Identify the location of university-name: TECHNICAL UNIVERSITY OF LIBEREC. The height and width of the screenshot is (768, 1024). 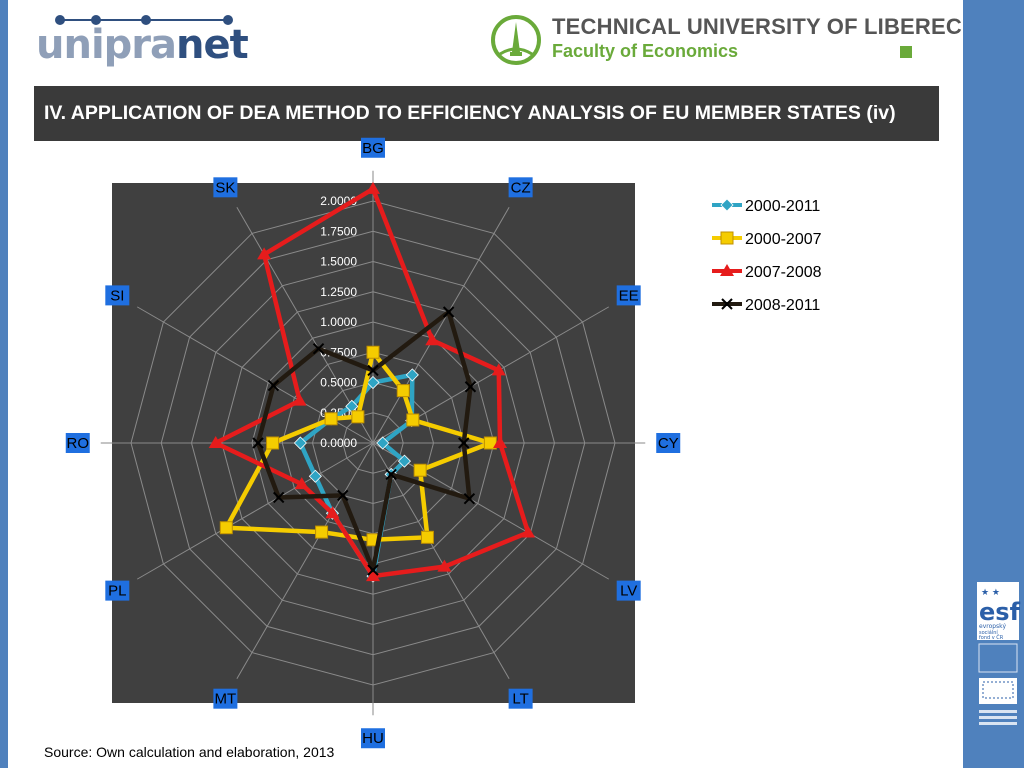
(757, 26).